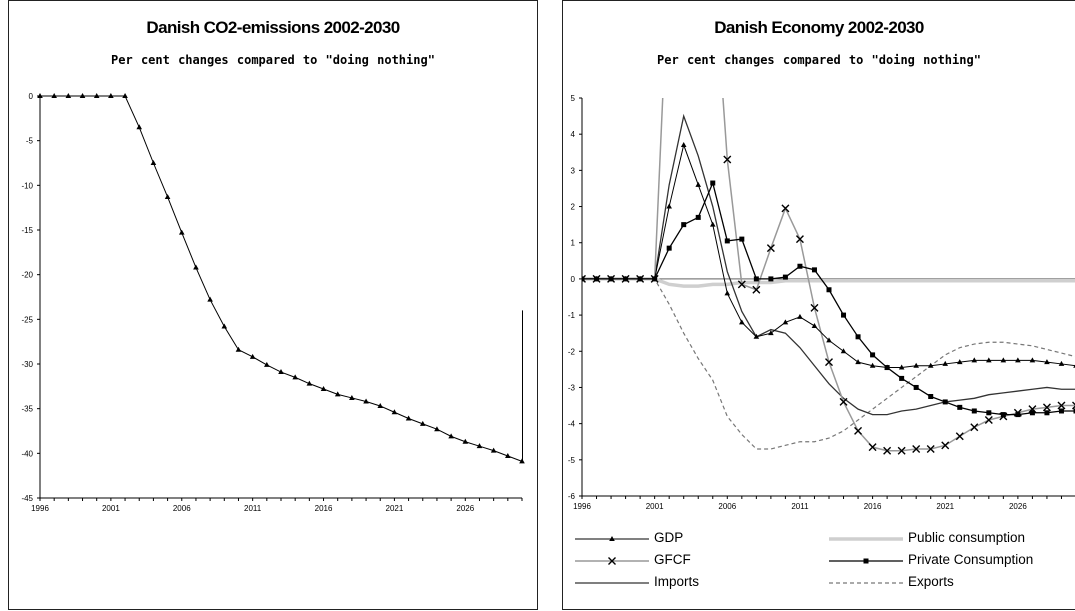 This screenshot has height=611, width=1075. I want to click on y-tick-label: -40, so click(27, 453).